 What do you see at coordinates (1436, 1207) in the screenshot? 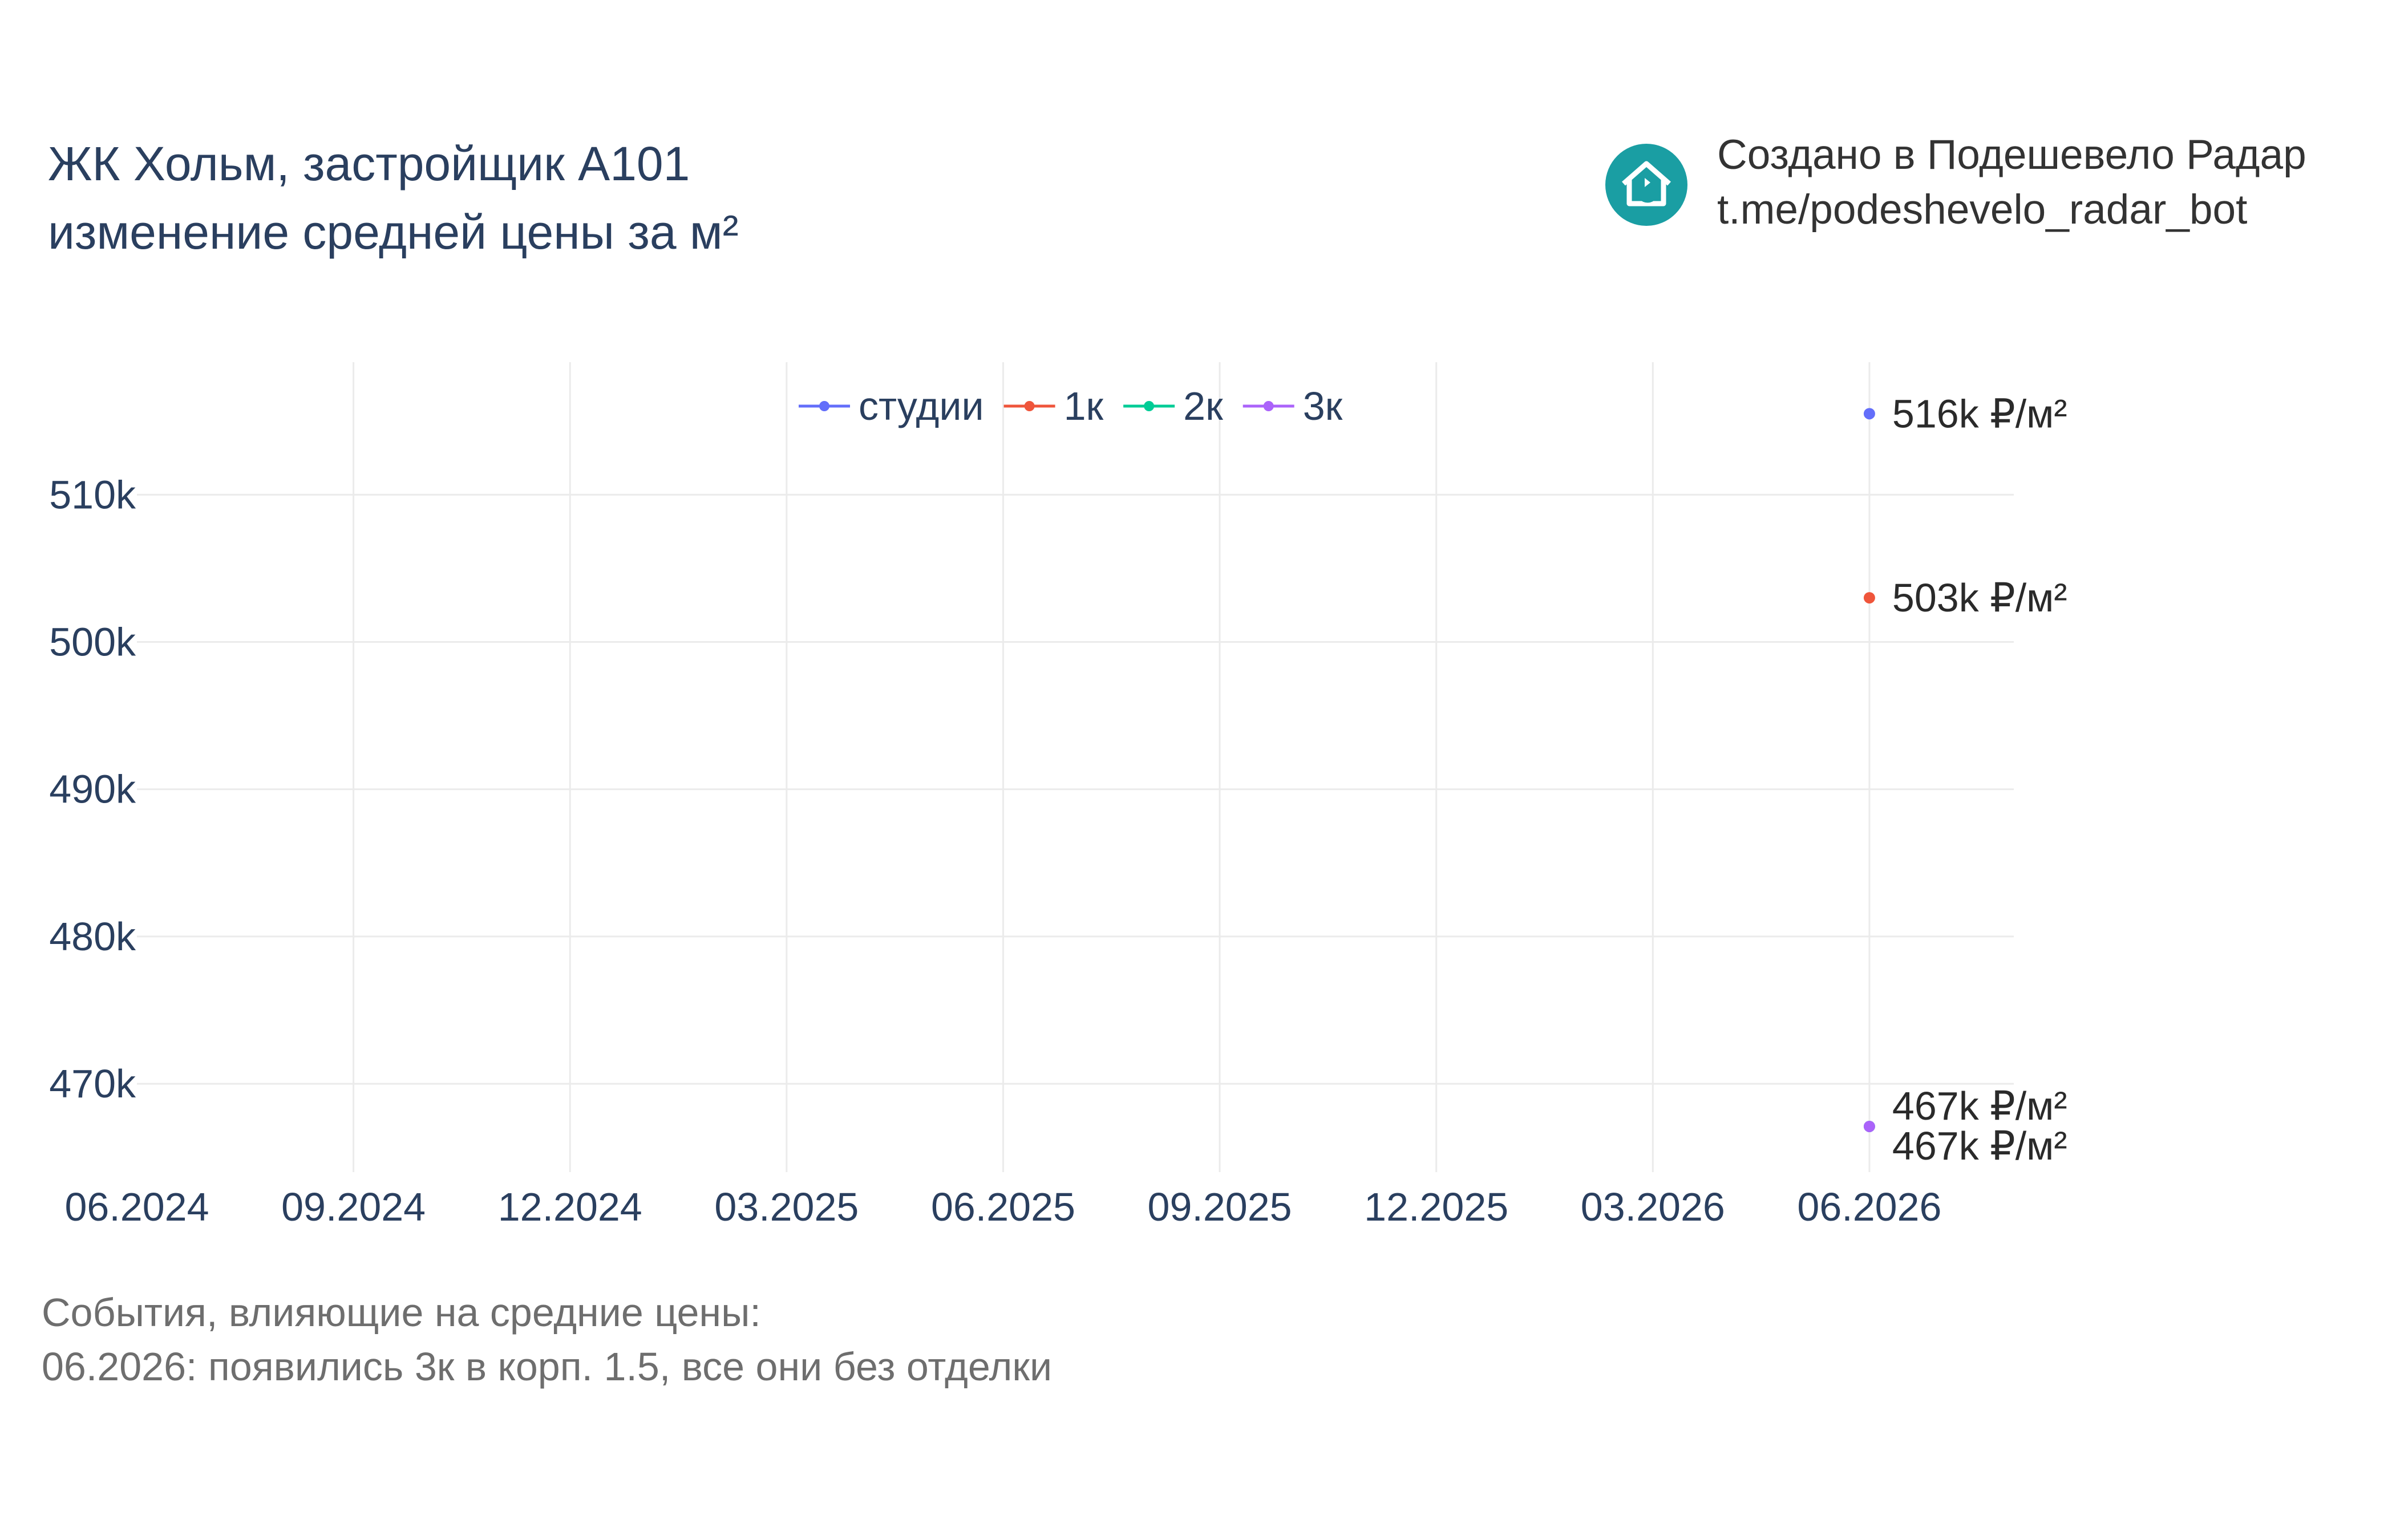
I see `x-tick-label: 12.2025` at bounding box center [1436, 1207].